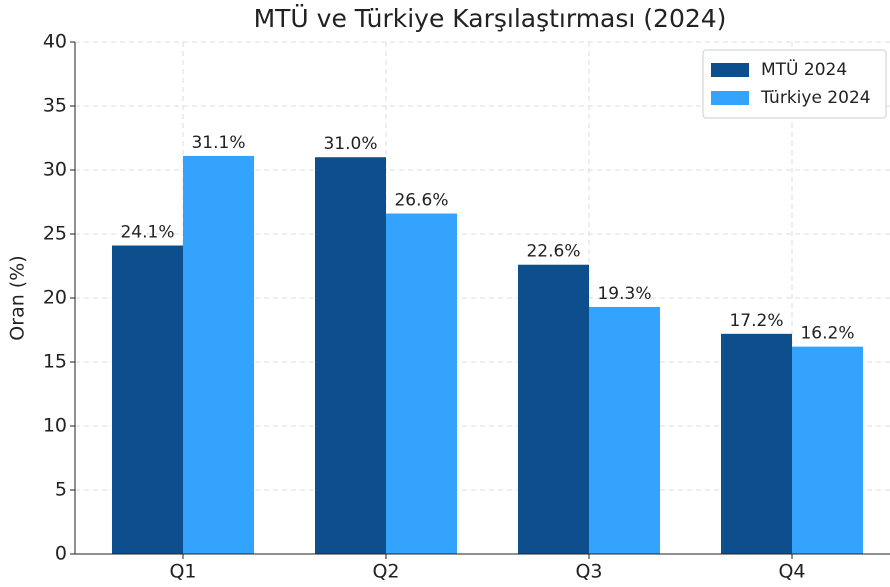  Describe the element at coordinates (490, 18) in the screenshot. I see `chart-title: MTÜ ve Türkiye Karşılaştırması (2024)` at that location.